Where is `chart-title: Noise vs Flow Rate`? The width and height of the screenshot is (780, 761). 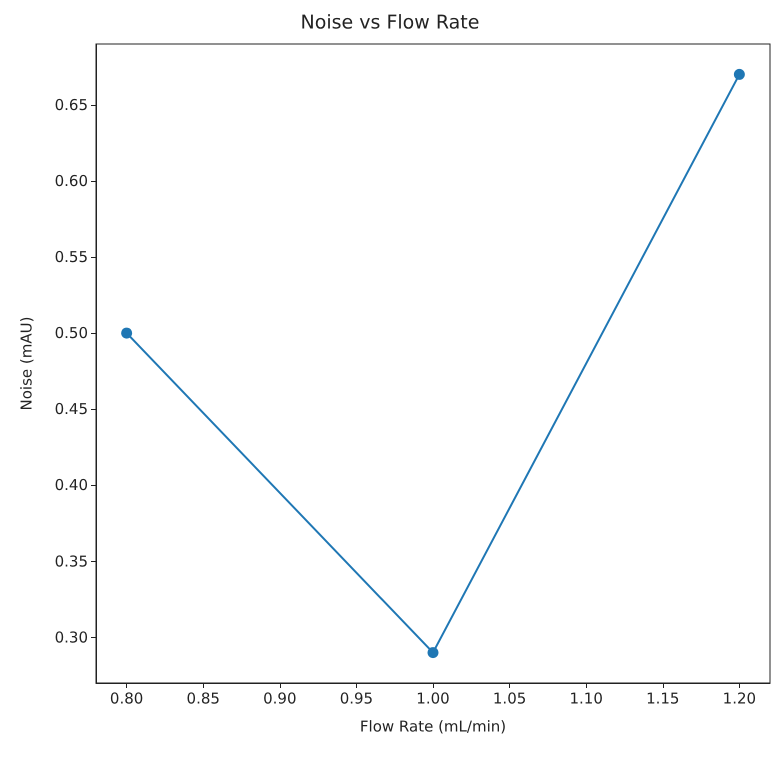 chart-title: Noise vs Flow Rate is located at coordinates (390, 23).